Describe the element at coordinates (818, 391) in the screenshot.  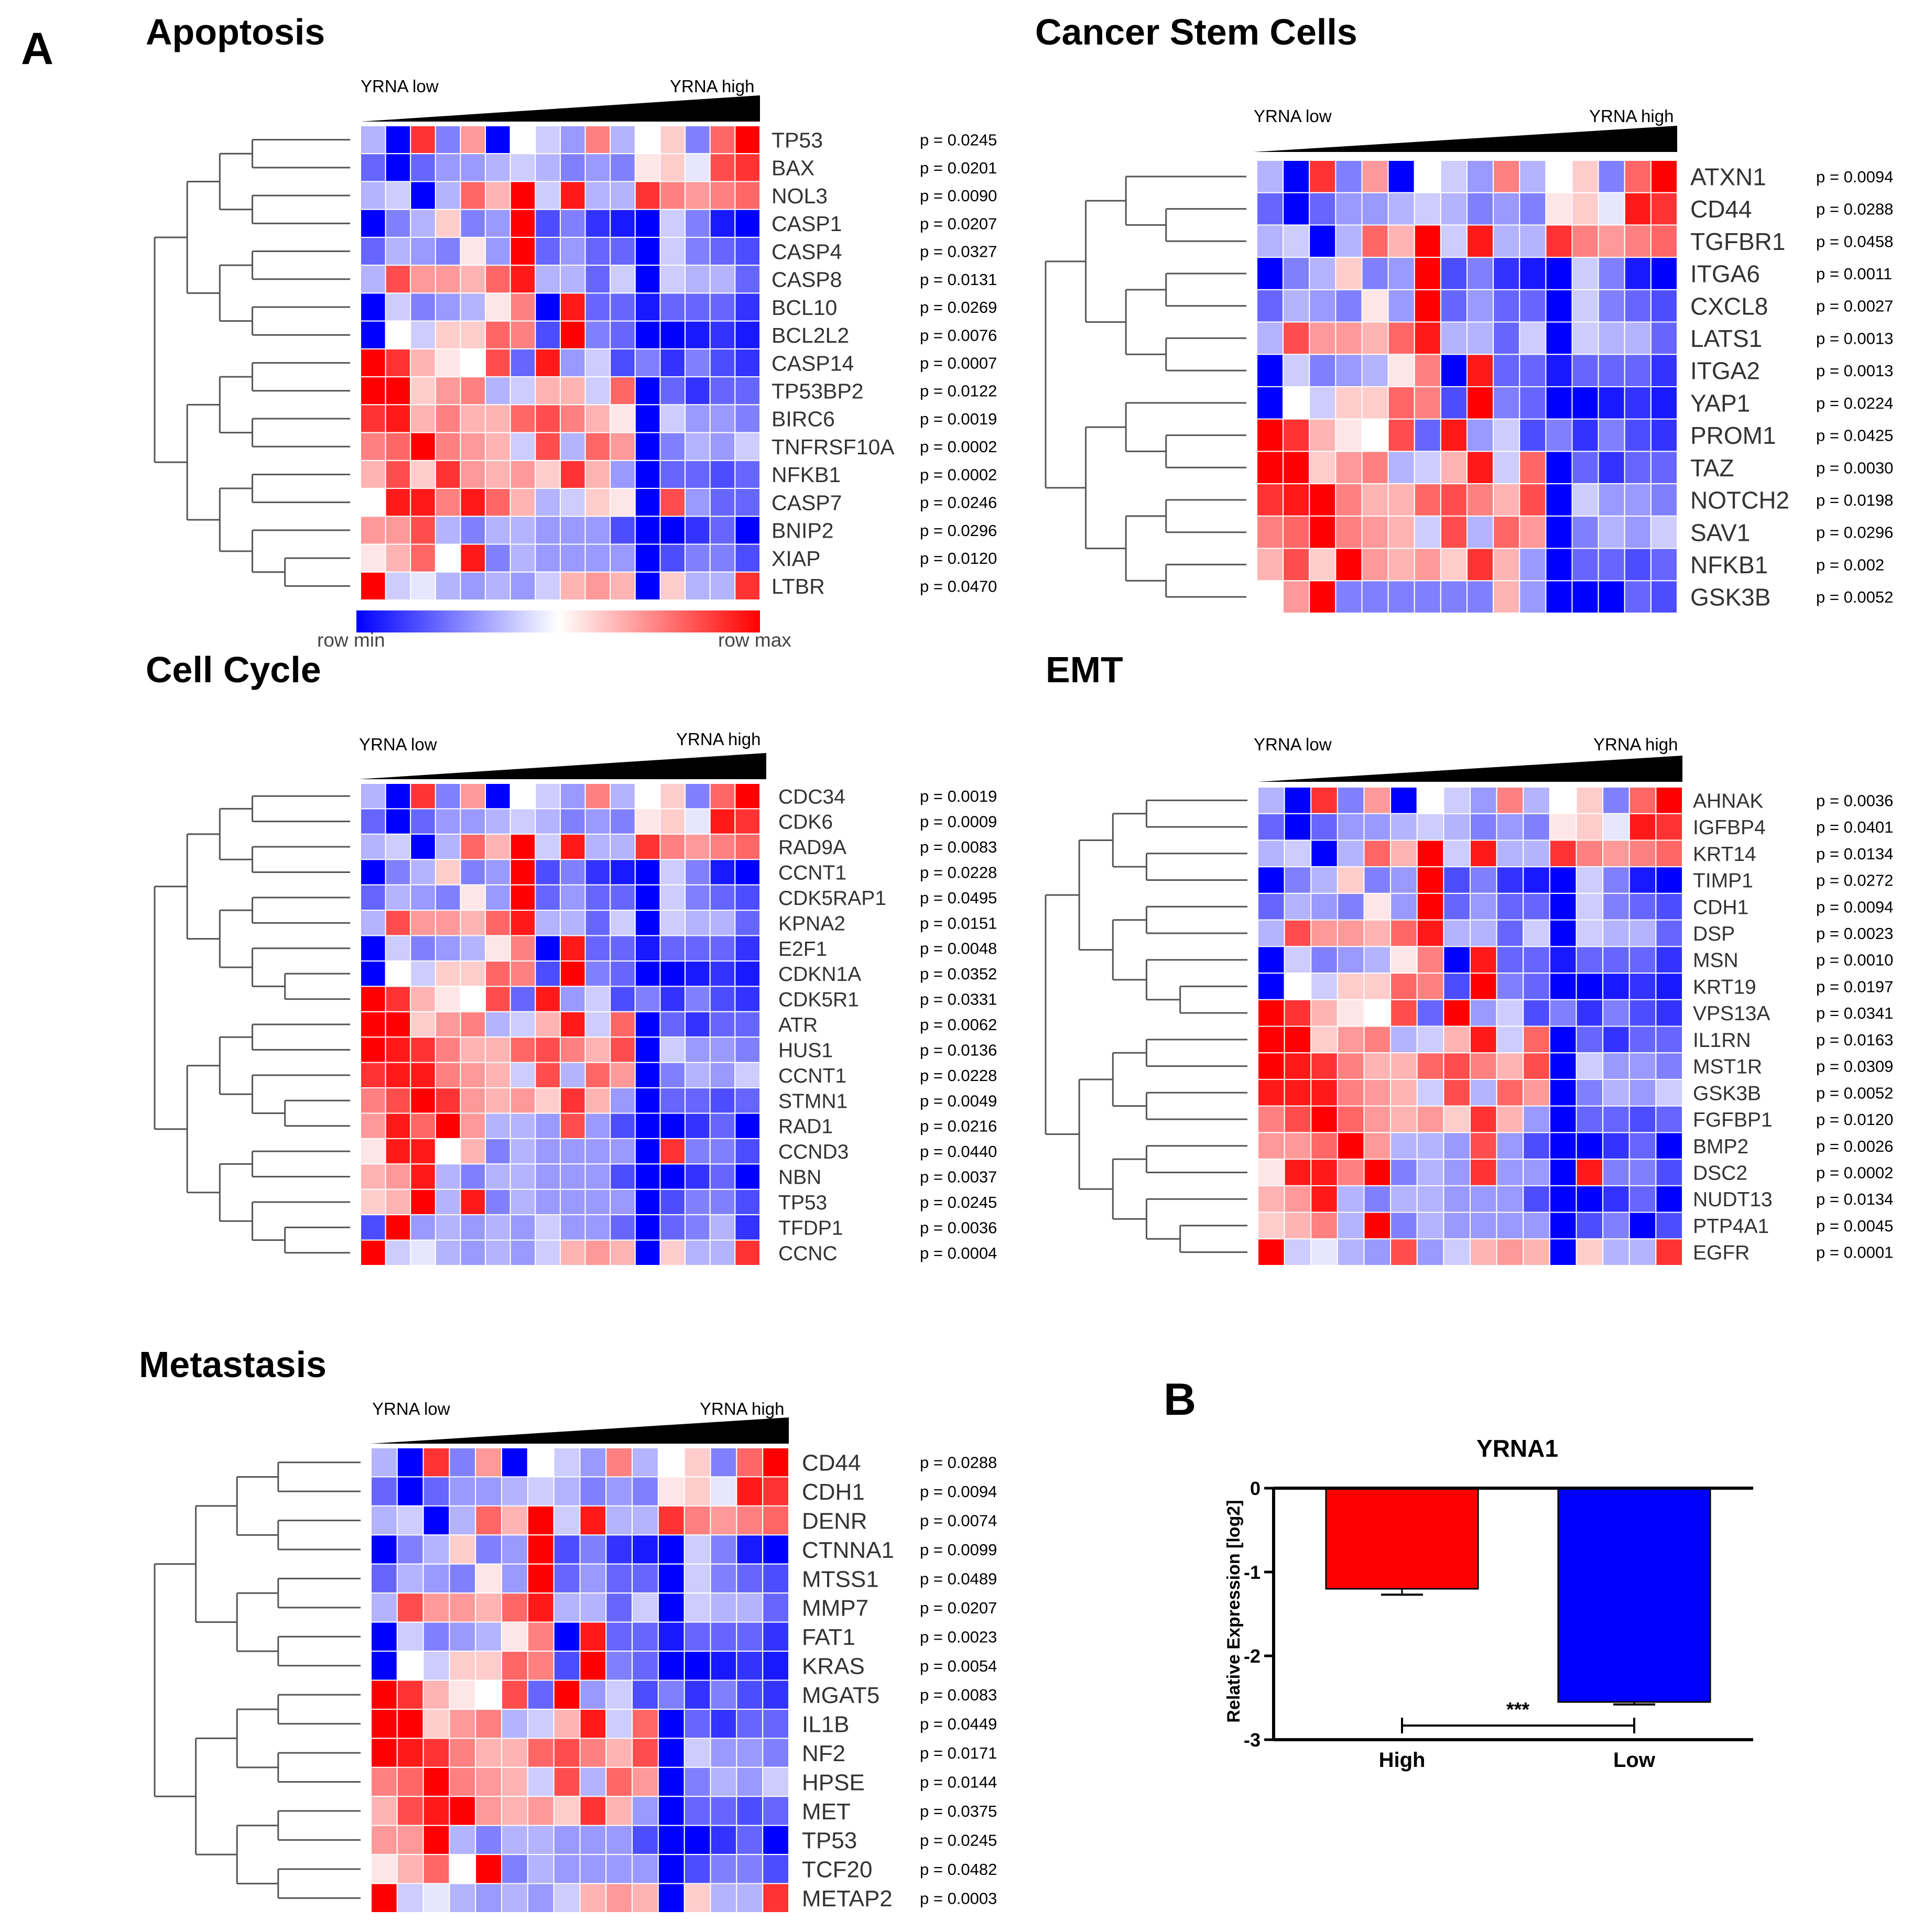
I see `gene-label-tp53bp2: TP53BP2` at that location.